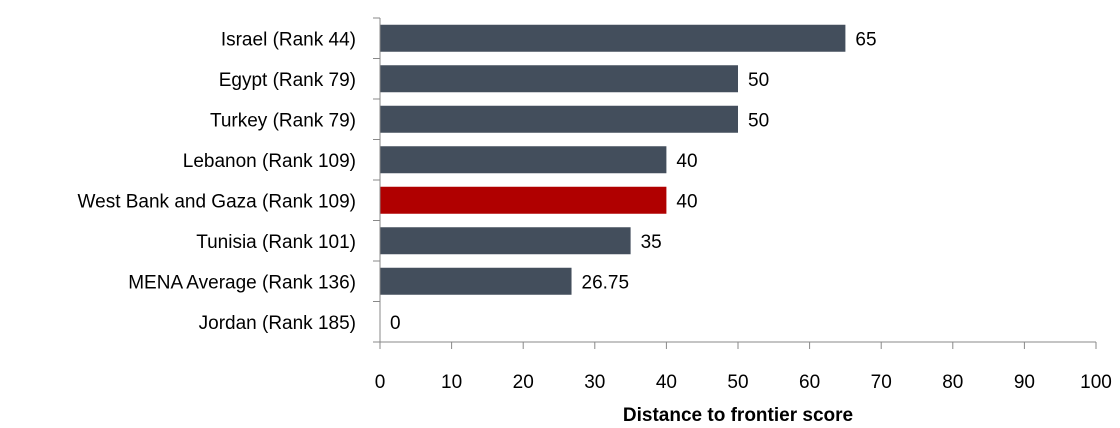 The width and height of the screenshot is (1120, 428). I want to click on x-tick-label: 30, so click(594, 382).